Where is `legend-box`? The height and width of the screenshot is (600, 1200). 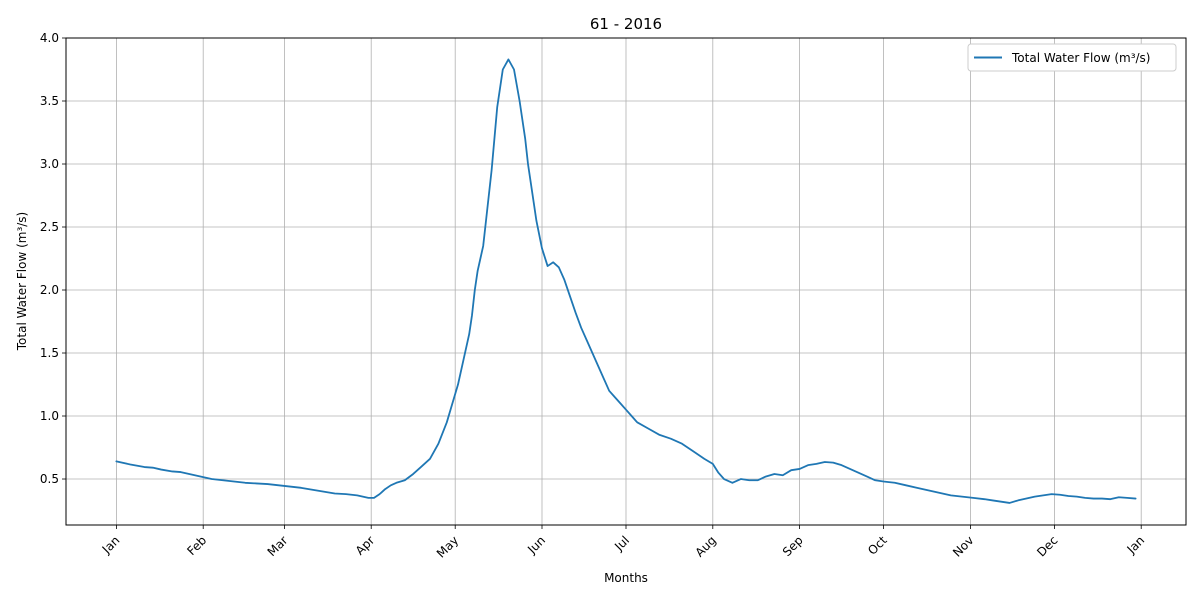 legend-box is located at coordinates (1072, 57).